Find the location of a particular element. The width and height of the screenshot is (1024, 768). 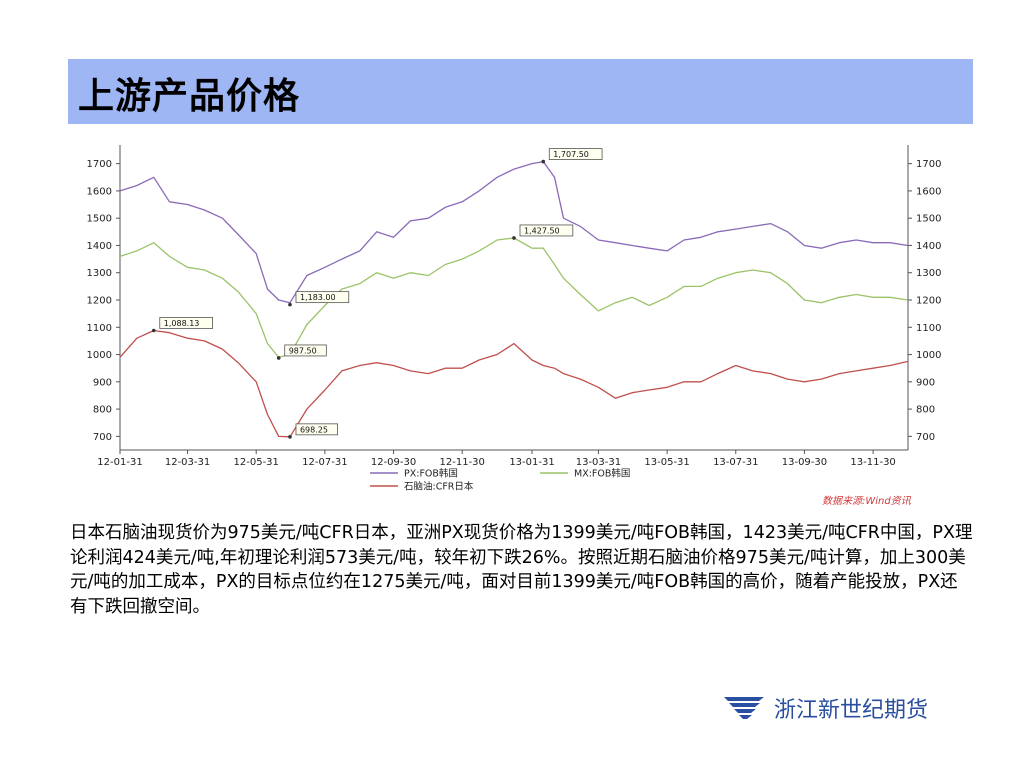

x-tick-label: 12-09-30 is located at coordinates (393, 462).